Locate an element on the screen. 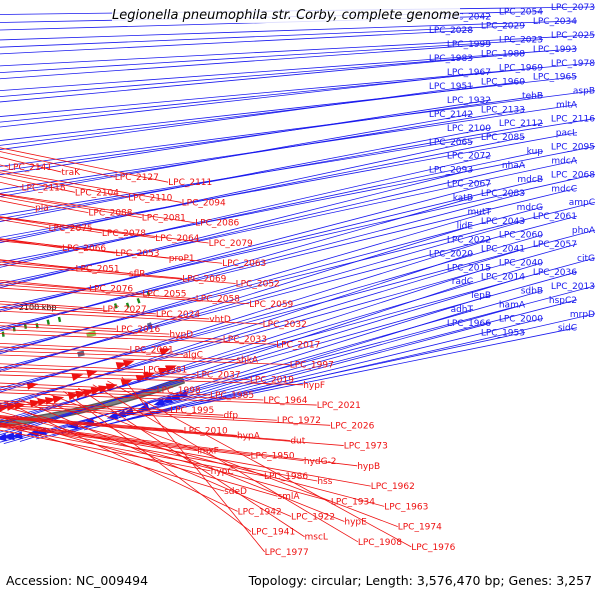 The image size is (600, 600). plus-strand-gene-label: LPC_2116 is located at coordinates (573, 120).